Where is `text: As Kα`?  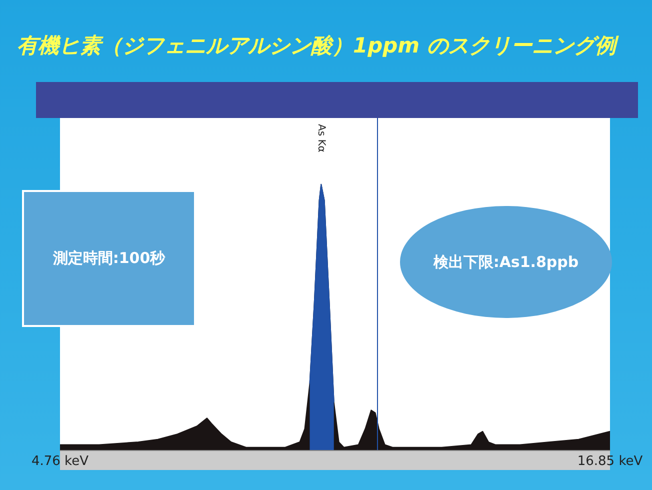
text: As Kα is located at coordinates (321, 138).